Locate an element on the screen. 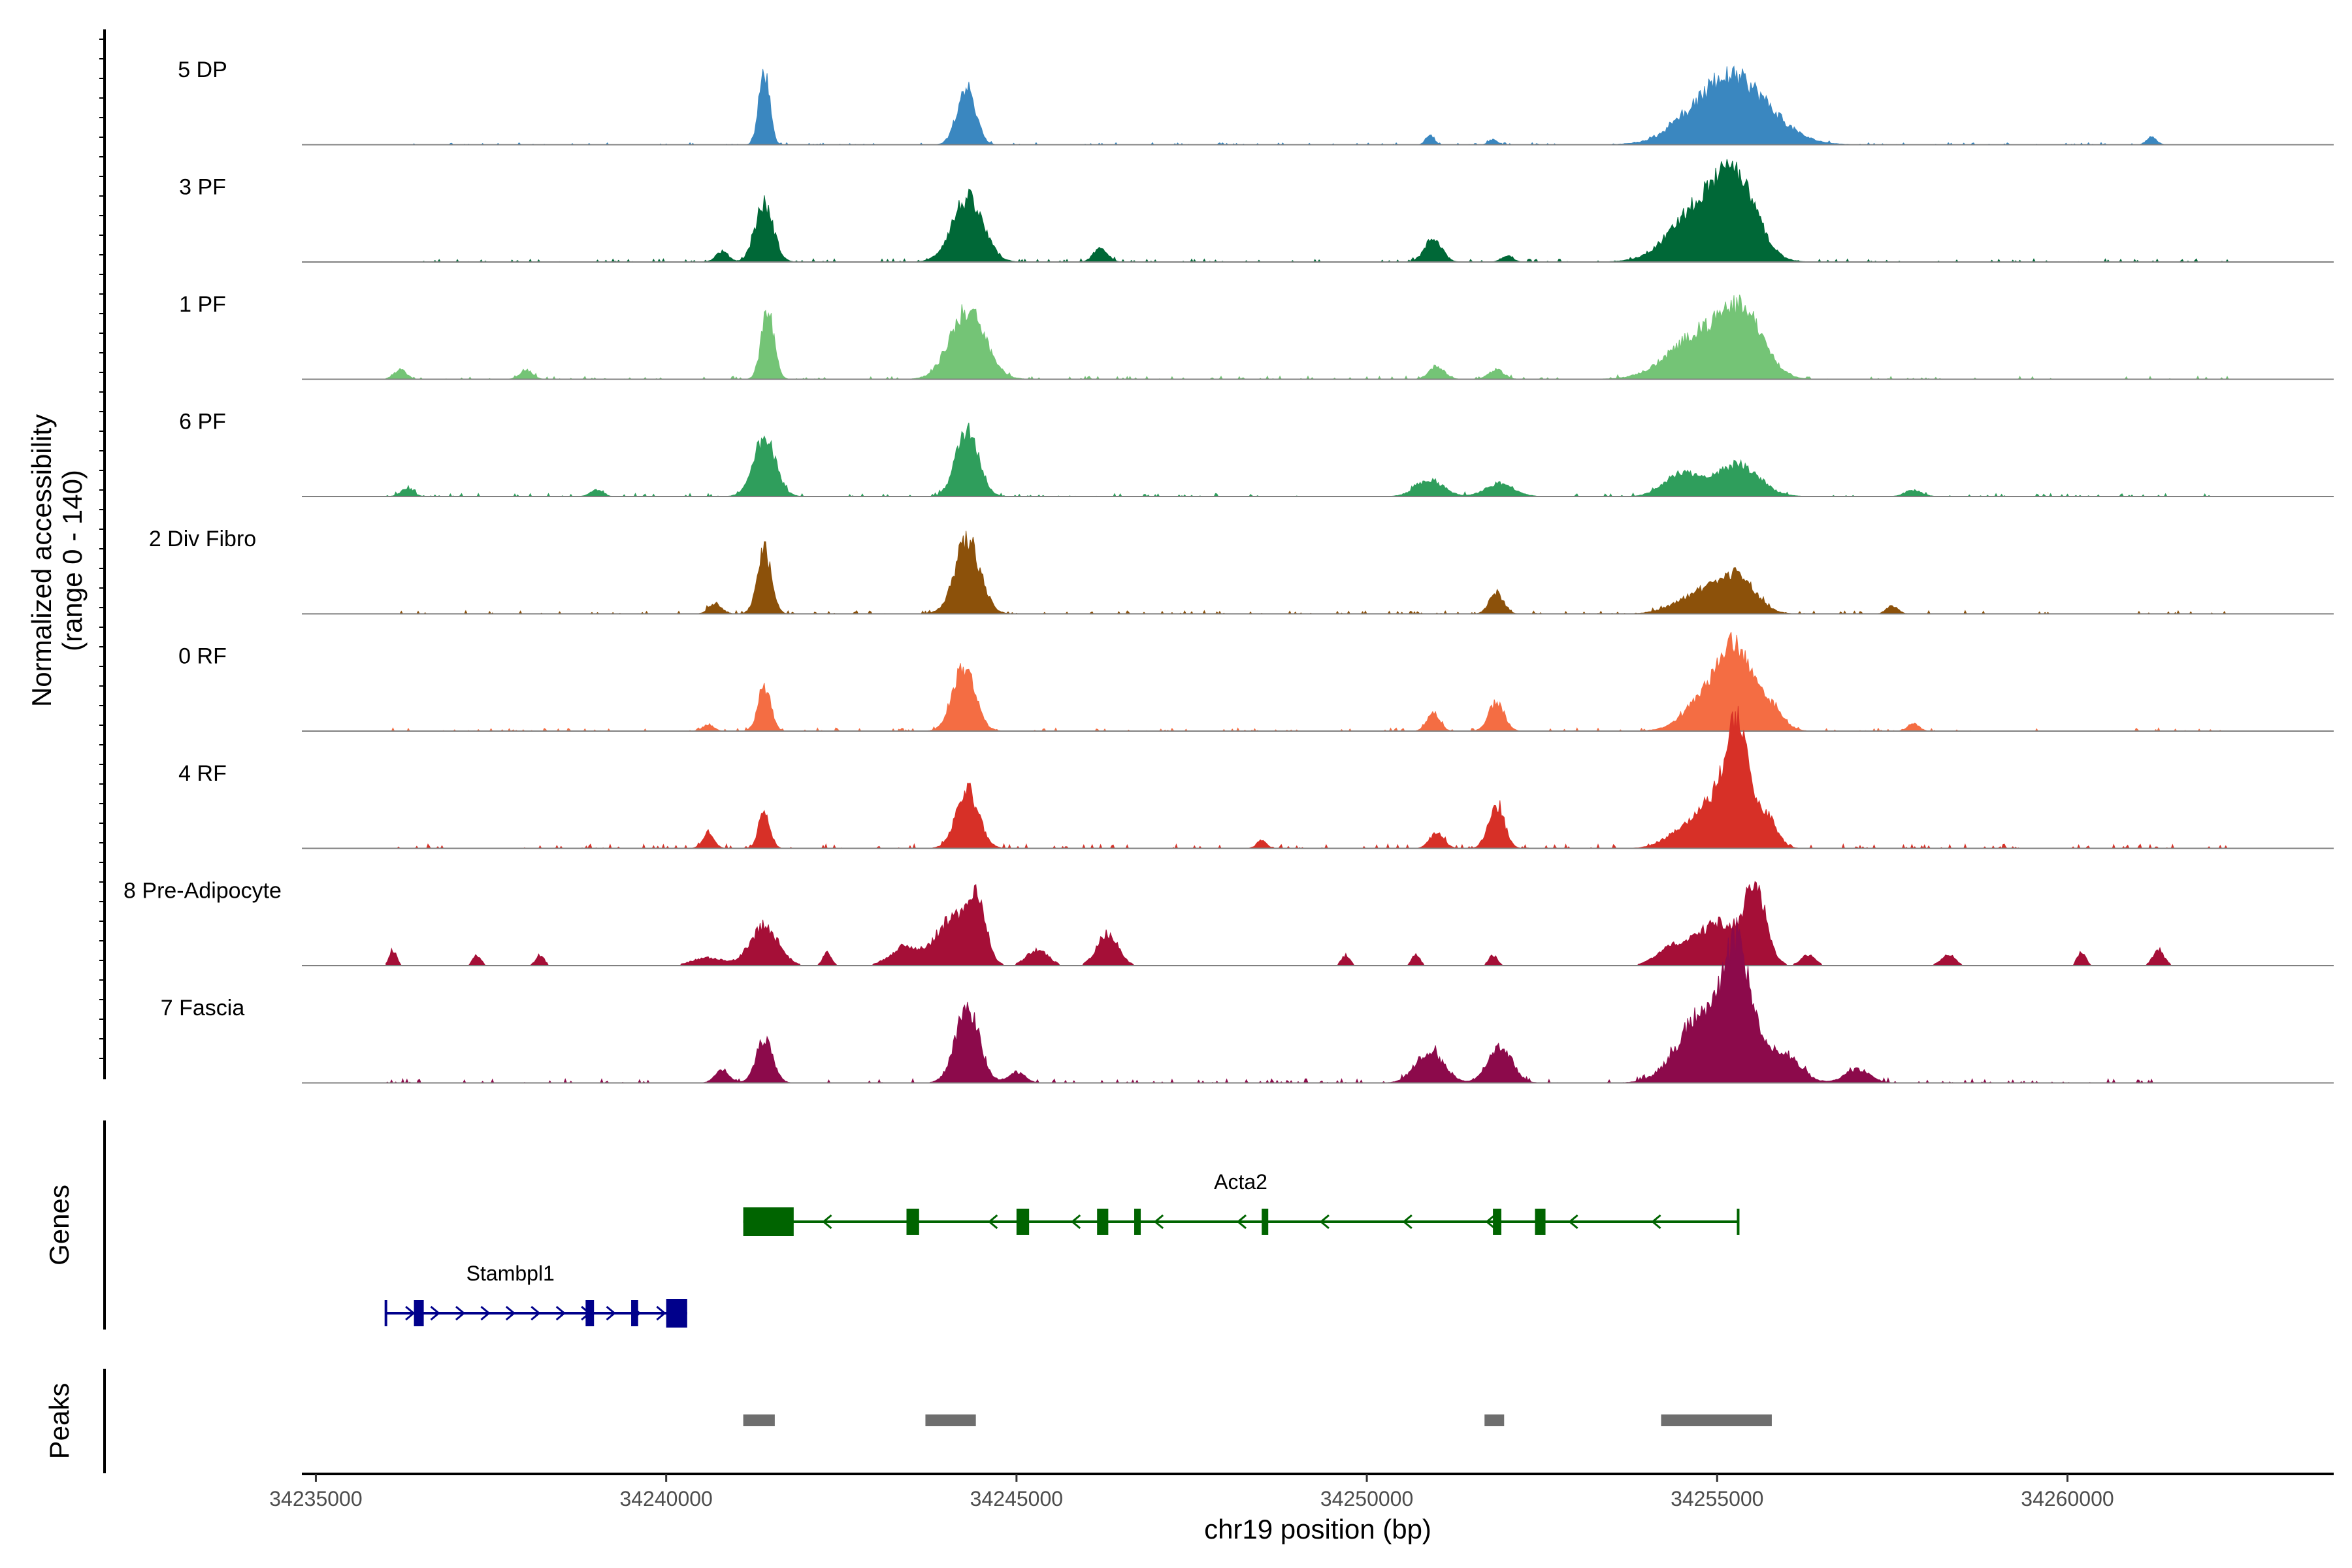  x-tick-label: 34250000 is located at coordinates (1366, 1499).